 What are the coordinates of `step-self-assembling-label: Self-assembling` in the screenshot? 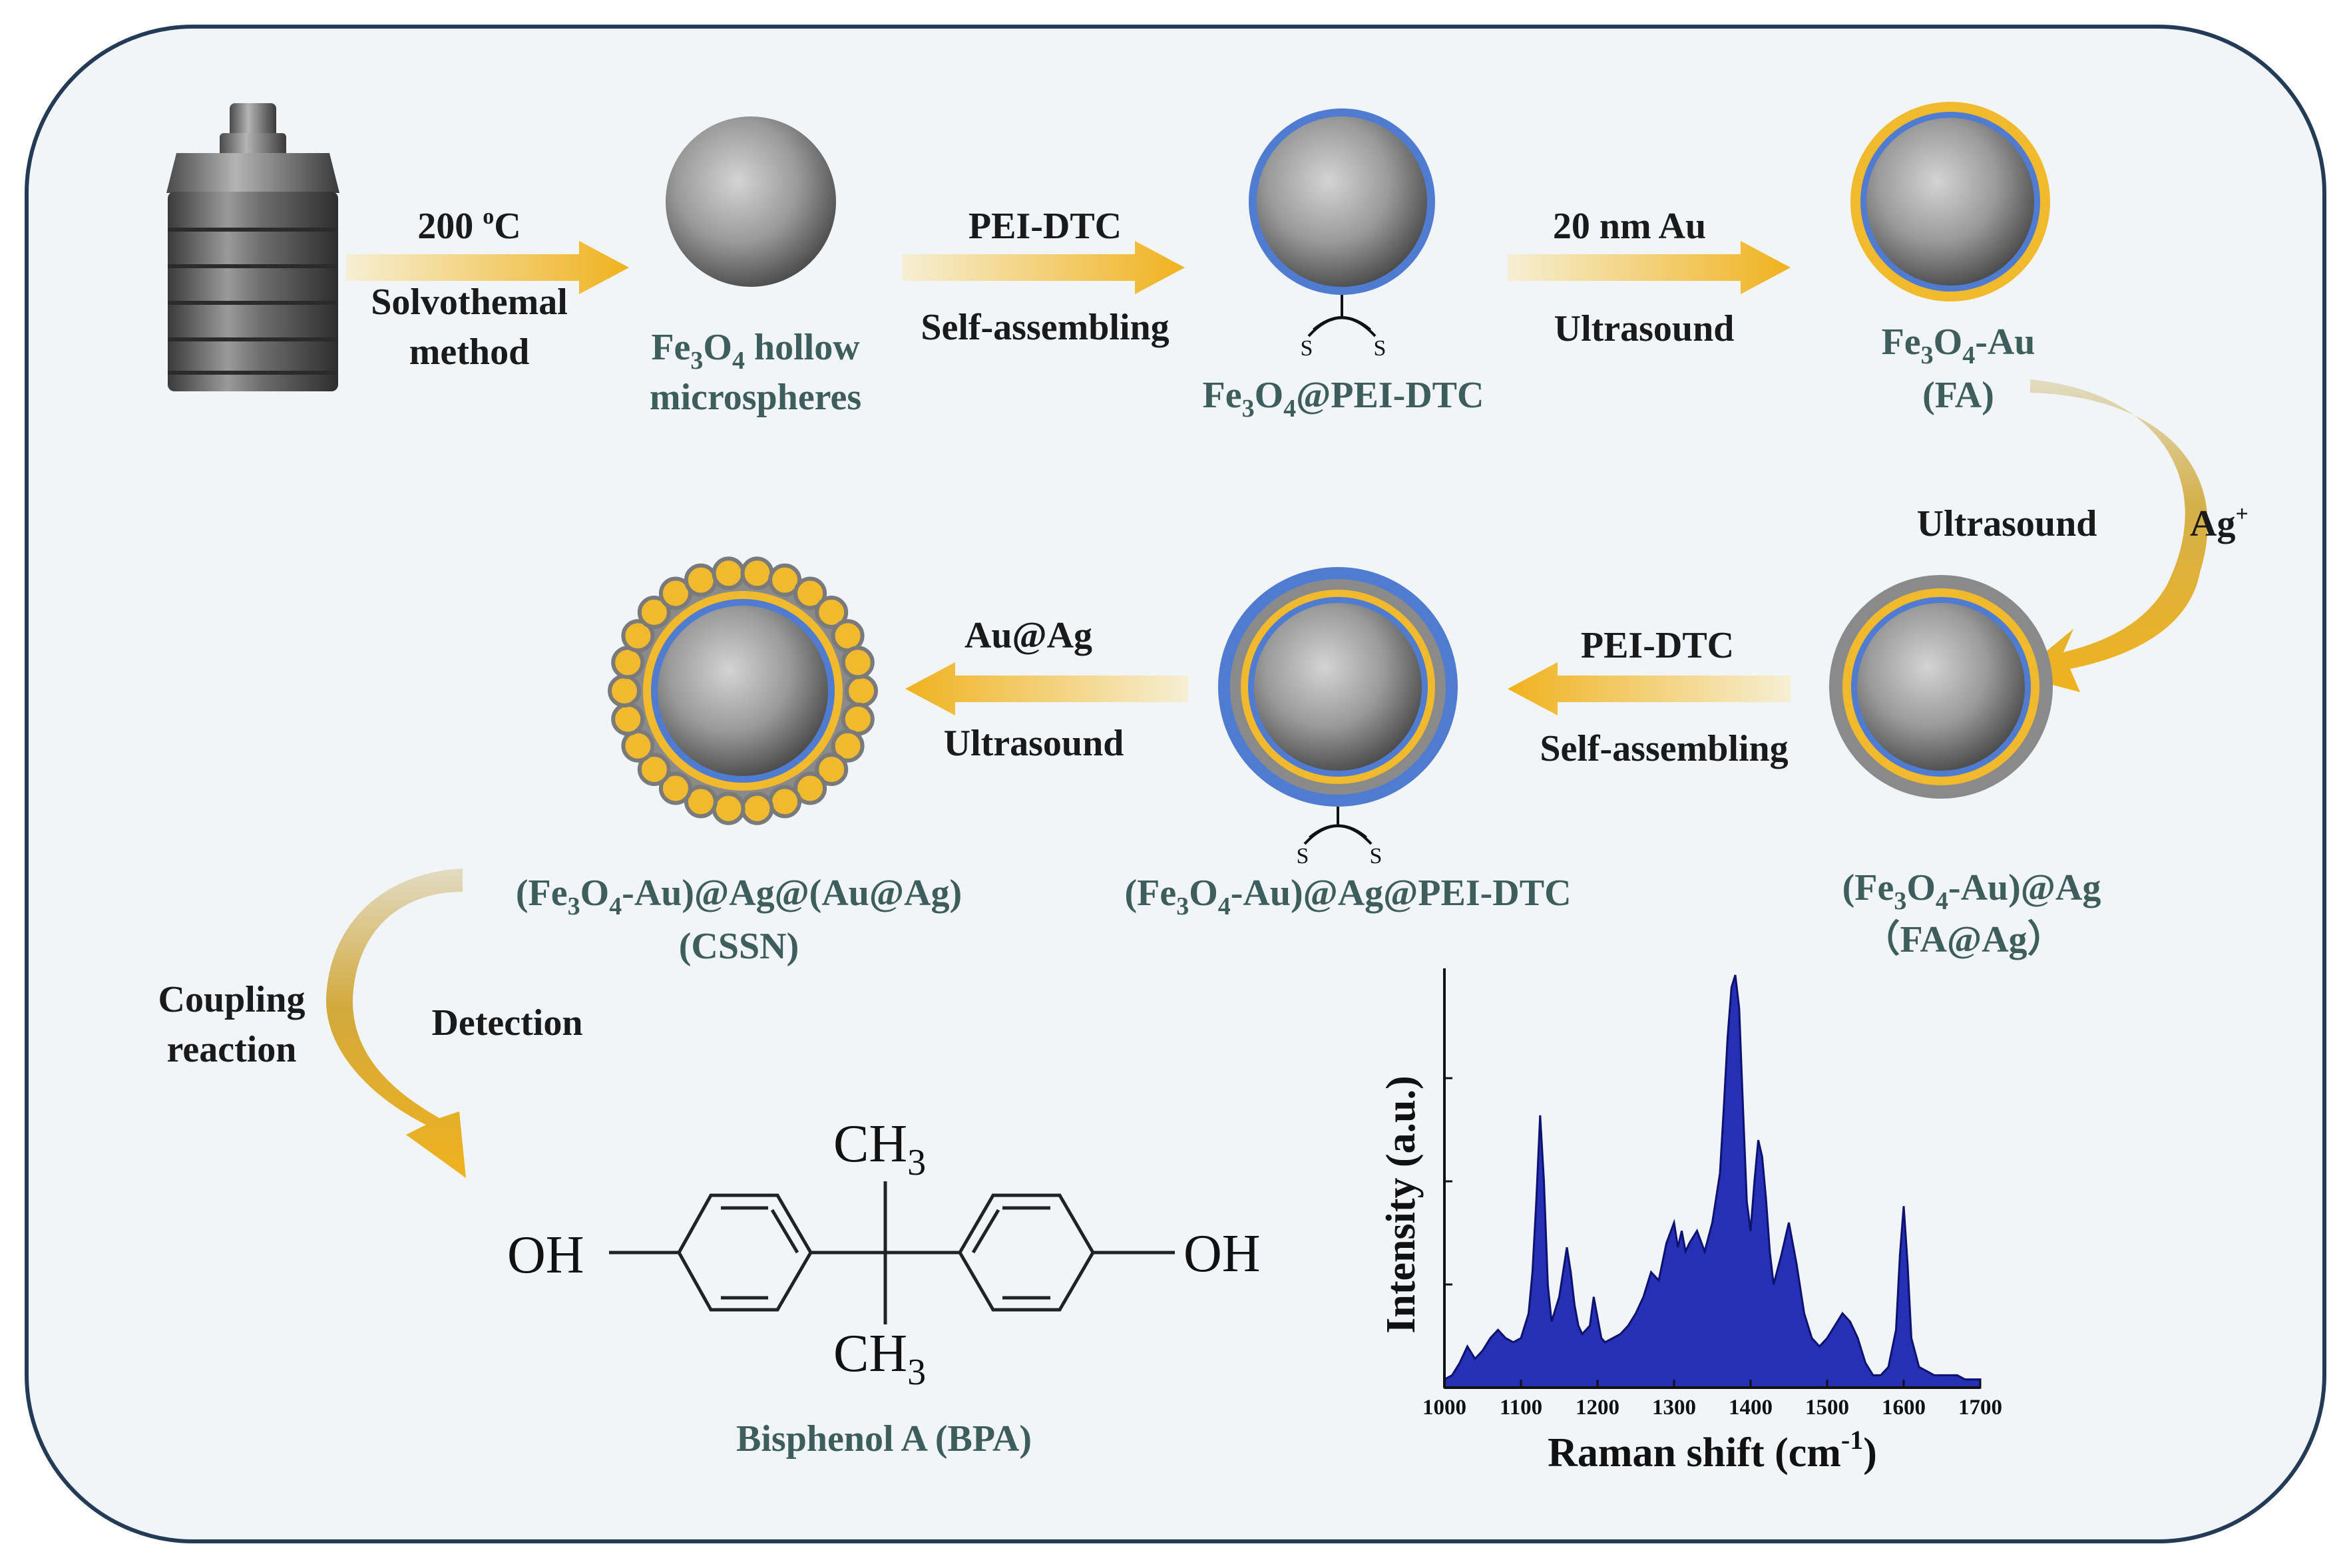 It's located at (1045, 327).